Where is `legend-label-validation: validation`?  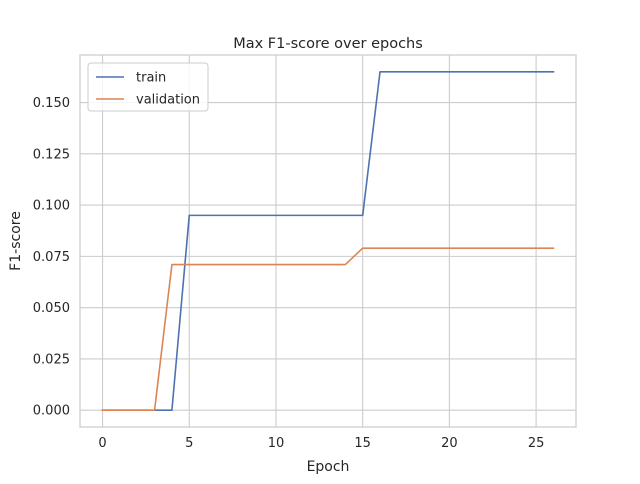
legend-label-validation: validation is located at coordinates (168, 100).